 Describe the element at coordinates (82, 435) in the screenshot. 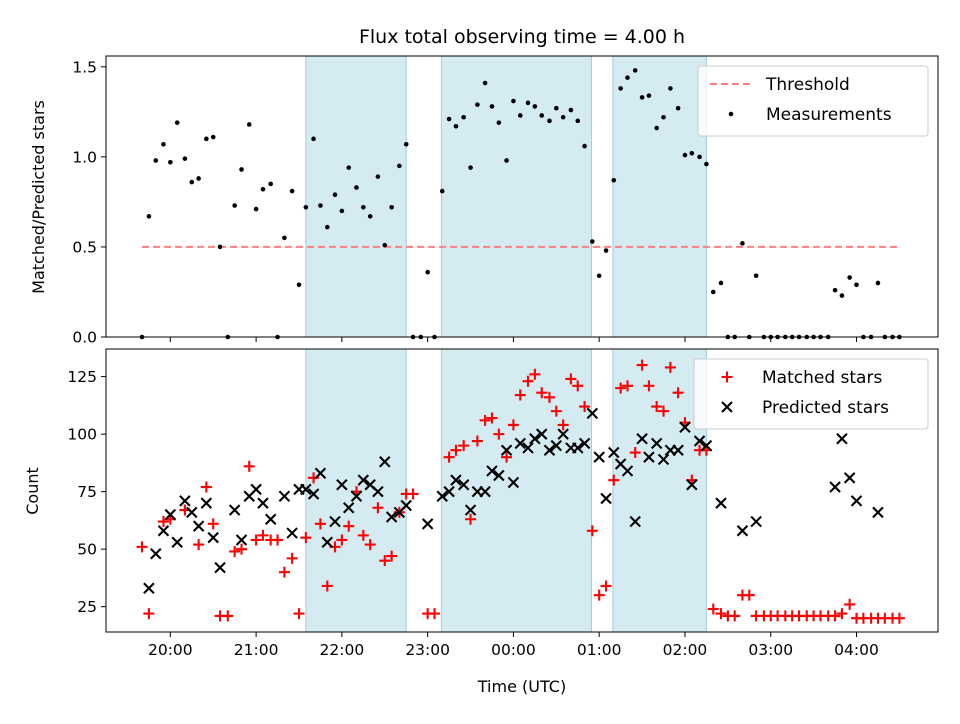

I see `y-tick-label: 100` at that location.